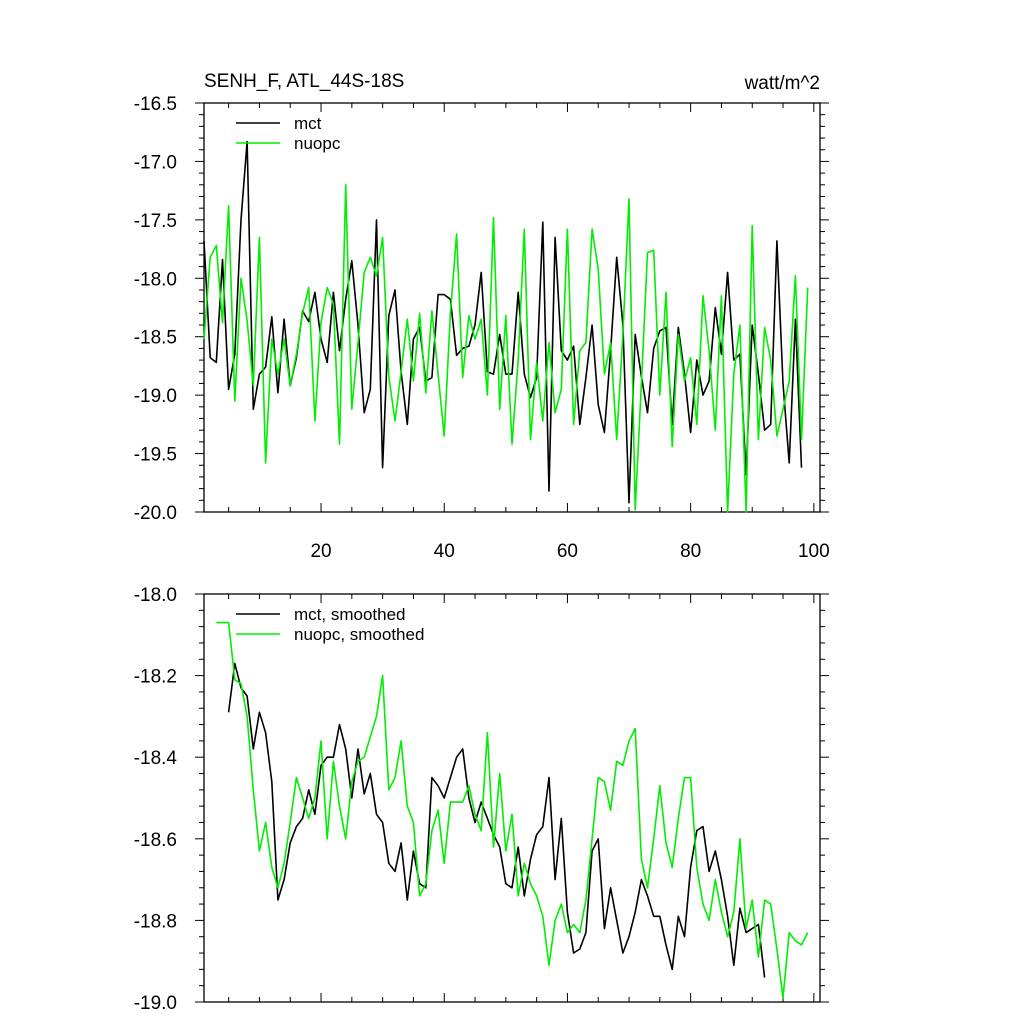 This screenshot has height=1024, width=1024. What do you see at coordinates (308, 123) in the screenshot?
I see `legend-label: mct` at bounding box center [308, 123].